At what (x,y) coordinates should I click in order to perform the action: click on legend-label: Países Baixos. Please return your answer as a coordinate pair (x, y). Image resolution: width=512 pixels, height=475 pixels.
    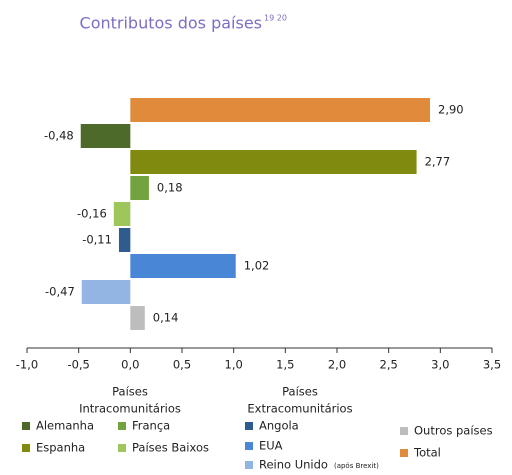
    Looking at the image, I should click on (170, 448).